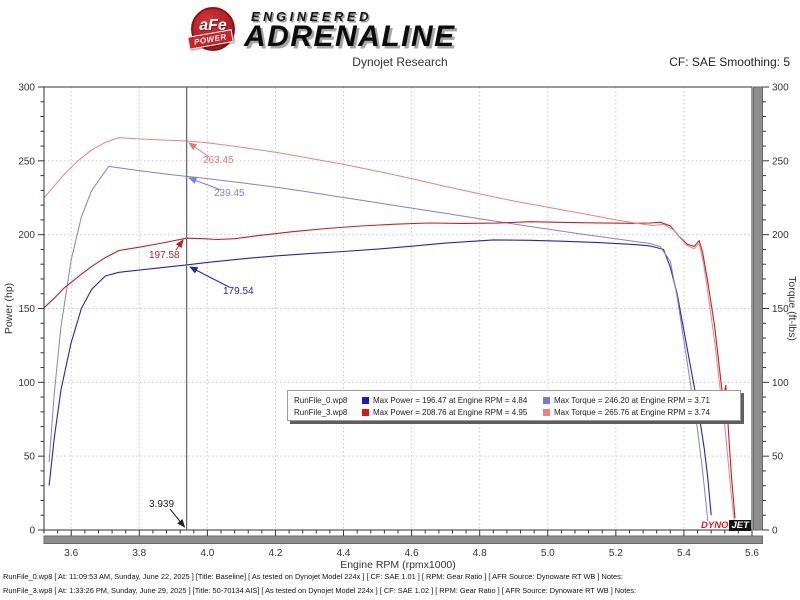 The height and width of the screenshot is (600, 800). Describe the element at coordinates (412, 553) in the screenshot. I see `x-tick-label: 4.6` at that location.